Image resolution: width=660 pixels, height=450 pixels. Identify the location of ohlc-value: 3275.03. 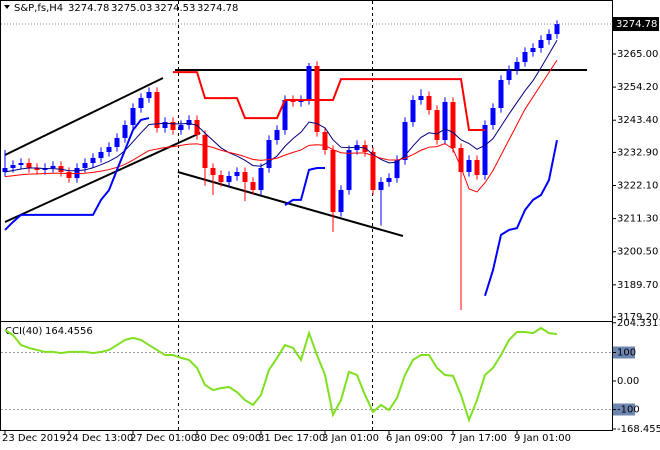
(131, 8).